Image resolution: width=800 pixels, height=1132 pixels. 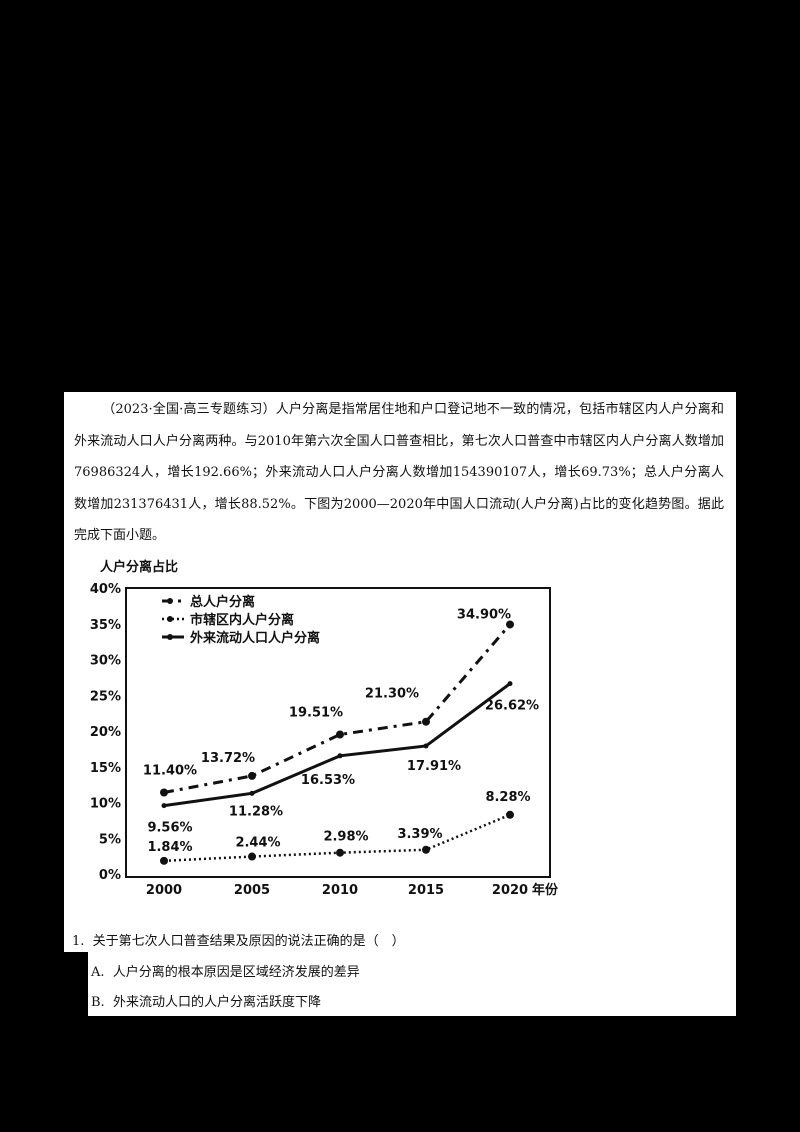 I want to click on option-b: B. 外来流动人口的人户分离活跃度下降, so click(x=206, y=1000).